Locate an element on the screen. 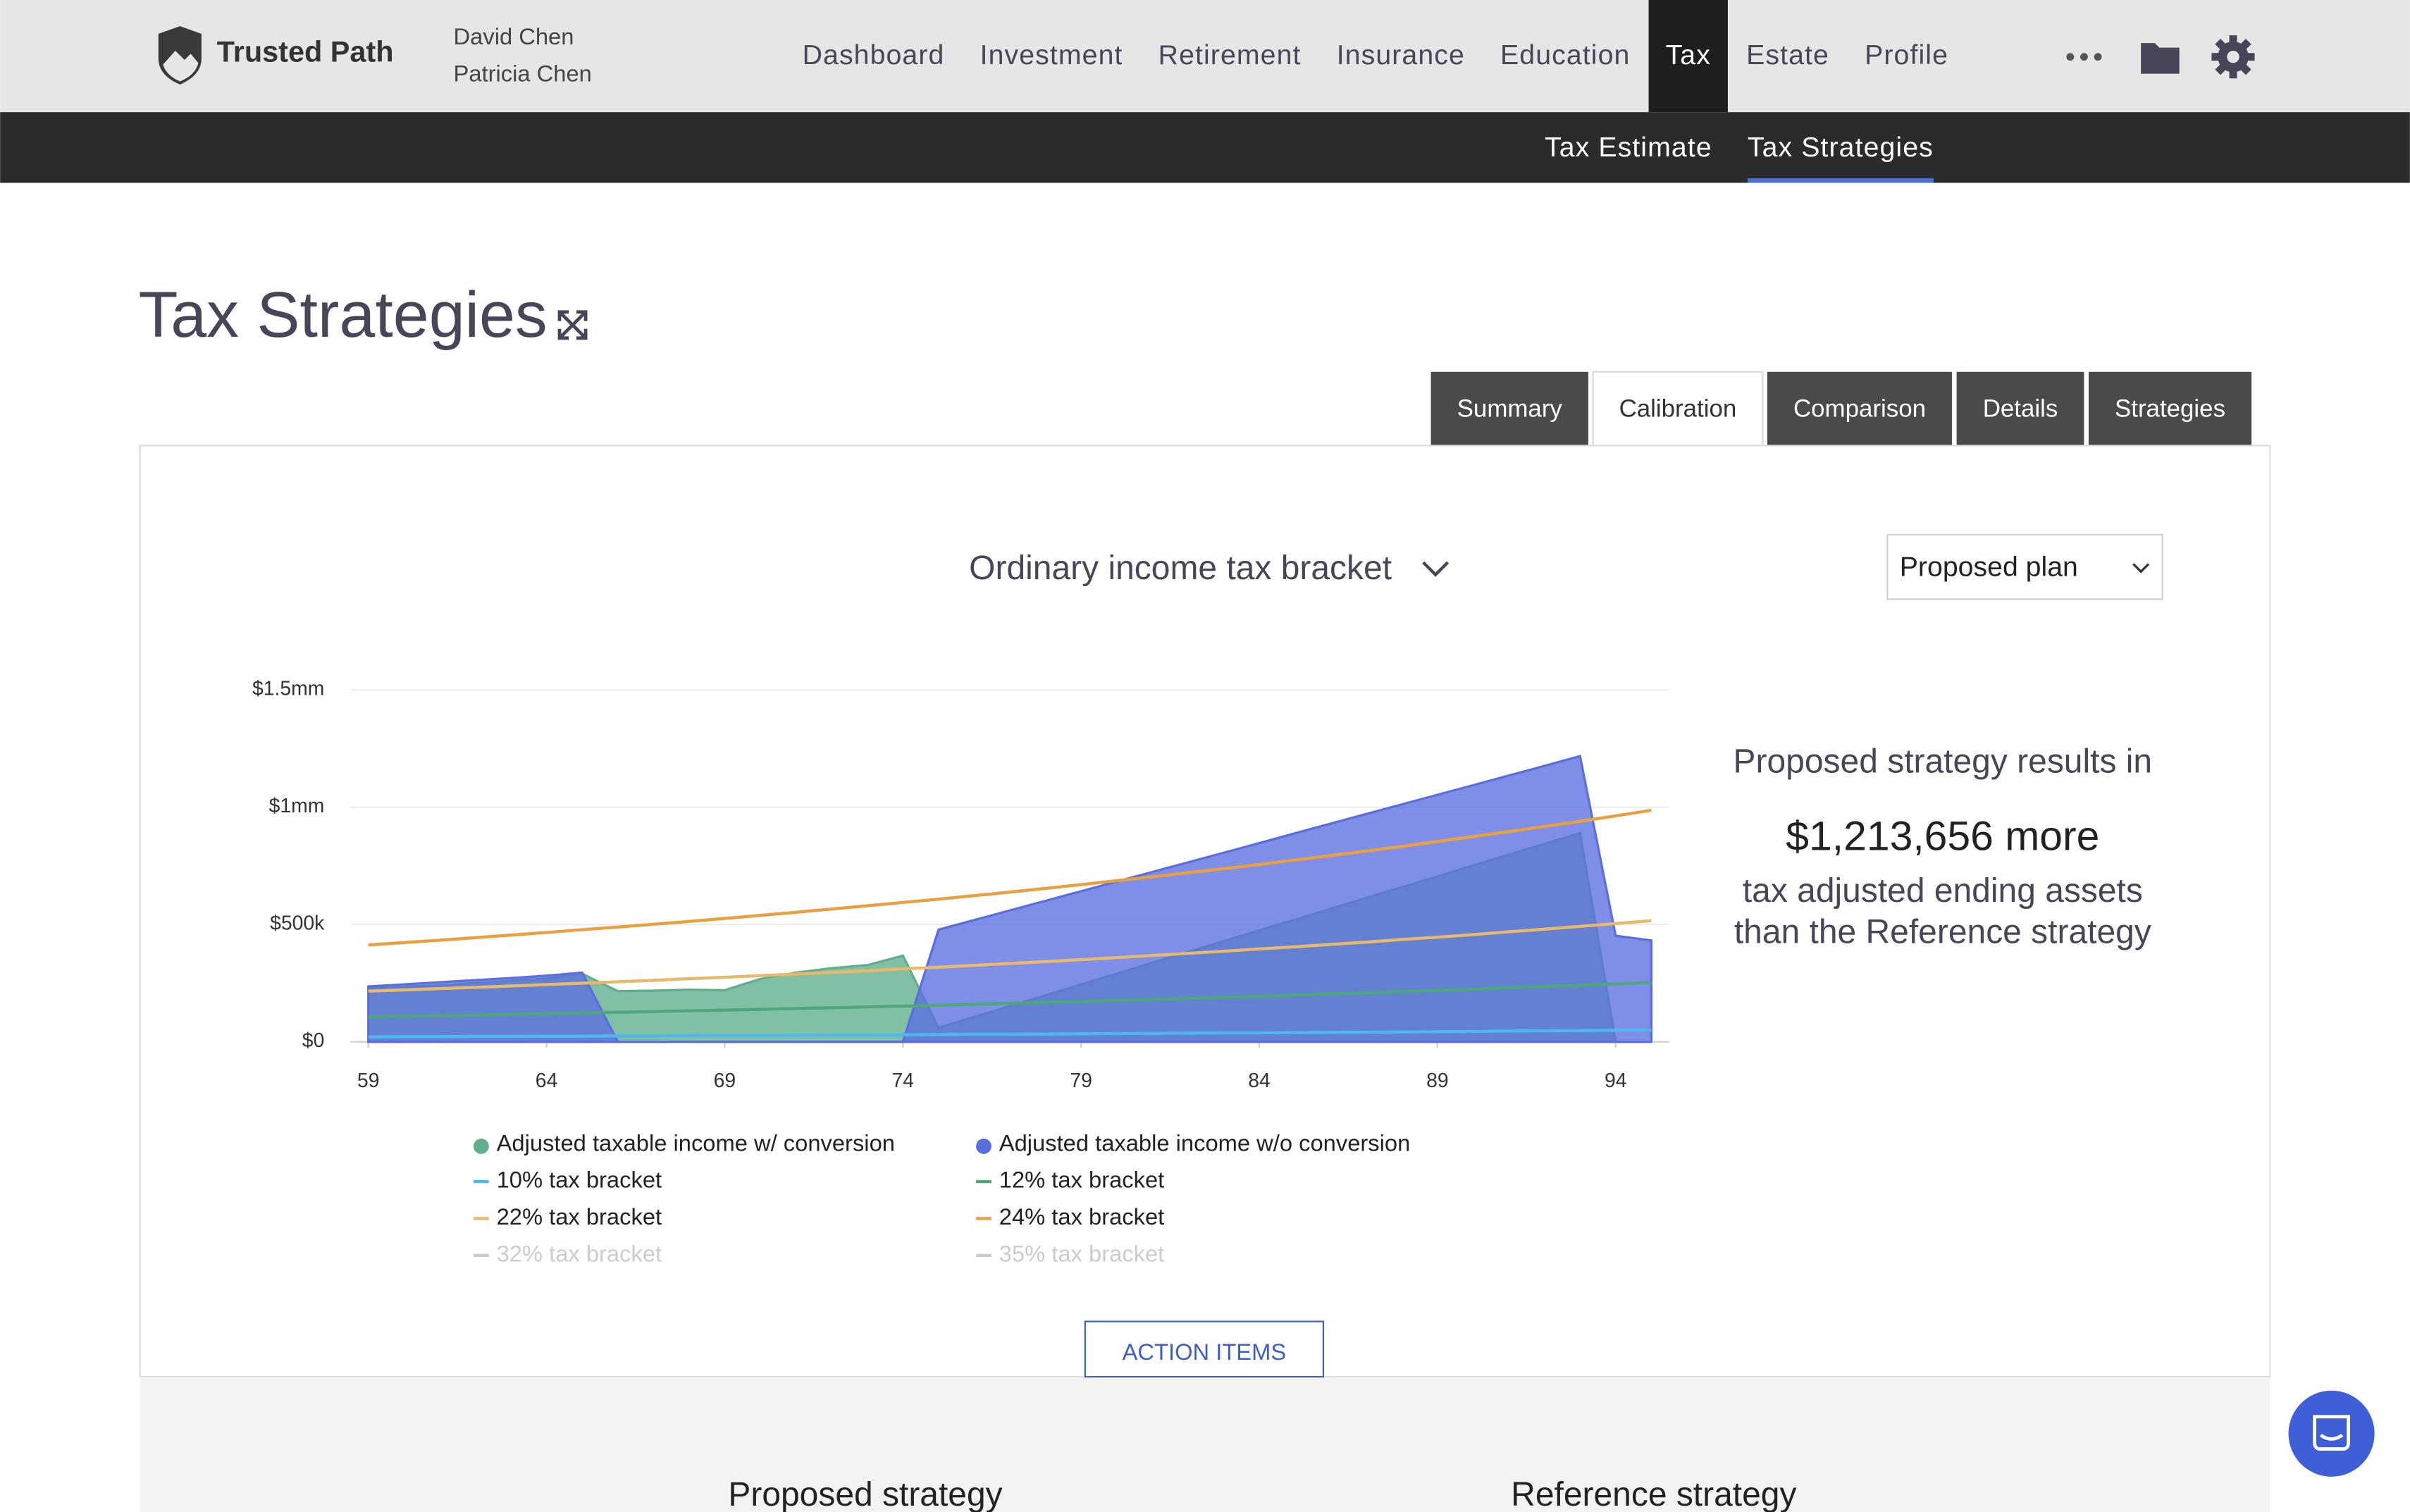  tab-label: Summary is located at coordinates (1510, 409).